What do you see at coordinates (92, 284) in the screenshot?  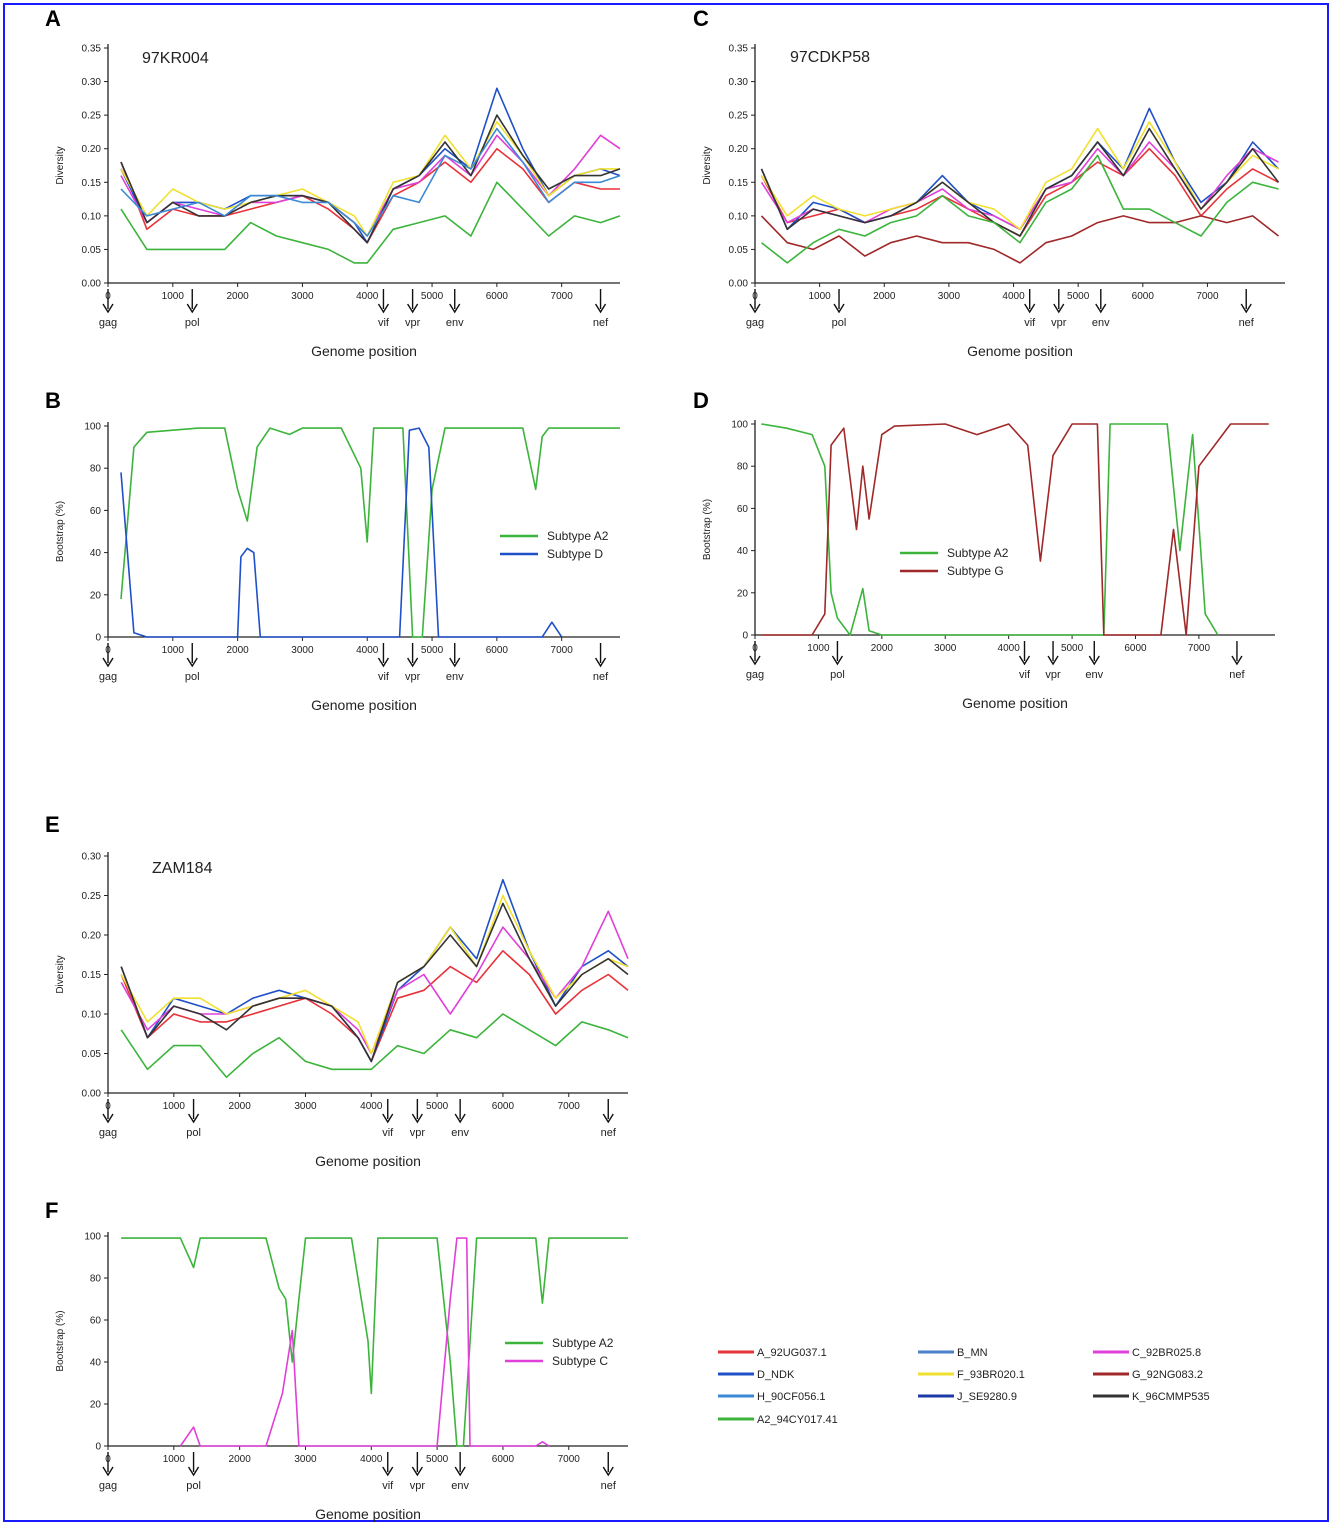 I see `y-tick-label: 0.00` at bounding box center [92, 284].